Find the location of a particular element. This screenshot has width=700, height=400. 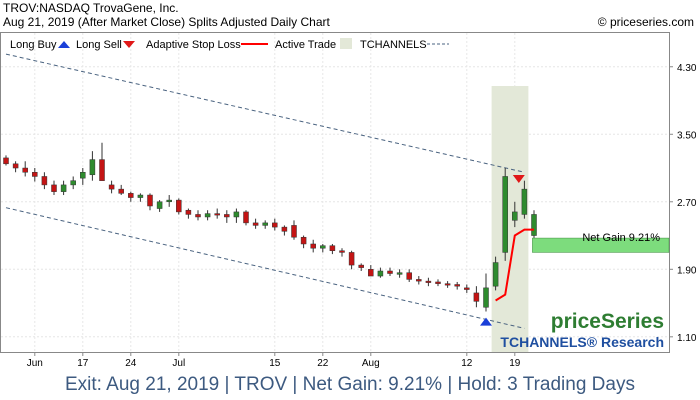

x-tick-label: 22 is located at coordinates (323, 363).